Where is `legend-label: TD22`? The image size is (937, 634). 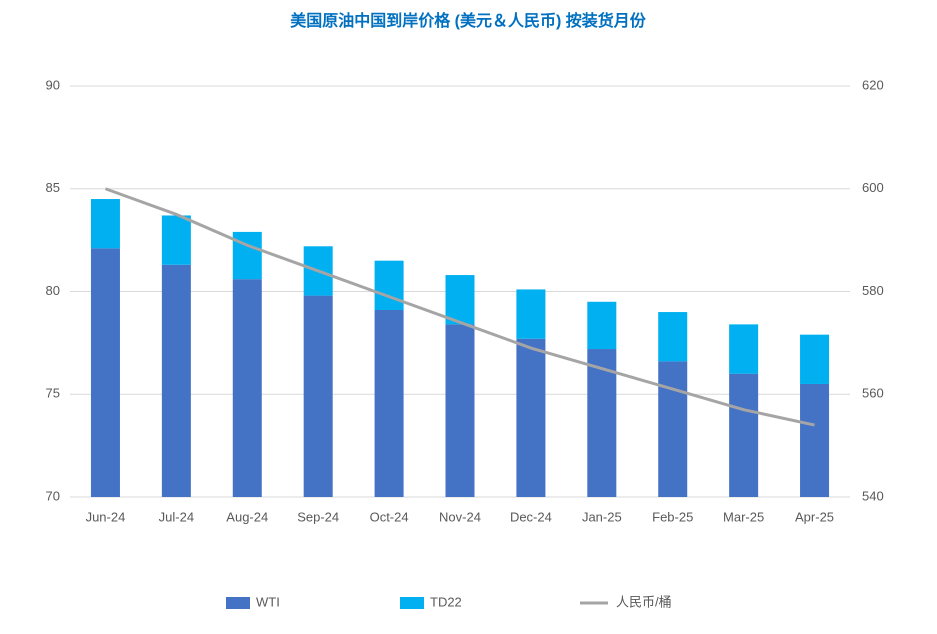 legend-label: TD22 is located at coordinates (446, 601).